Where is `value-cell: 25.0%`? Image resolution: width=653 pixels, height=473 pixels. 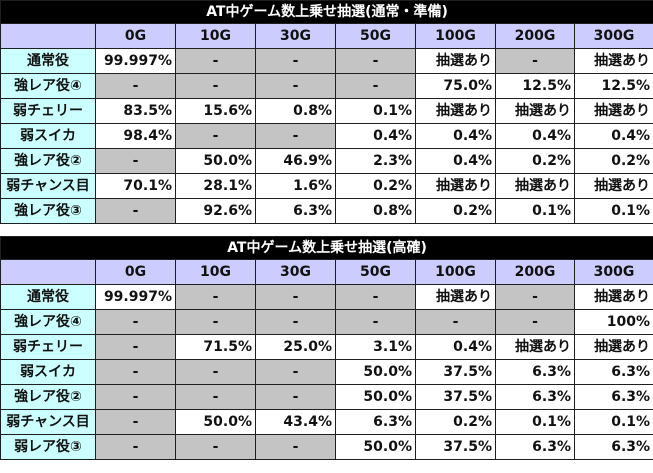
value-cell: 25.0% is located at coordinates (295, 347).